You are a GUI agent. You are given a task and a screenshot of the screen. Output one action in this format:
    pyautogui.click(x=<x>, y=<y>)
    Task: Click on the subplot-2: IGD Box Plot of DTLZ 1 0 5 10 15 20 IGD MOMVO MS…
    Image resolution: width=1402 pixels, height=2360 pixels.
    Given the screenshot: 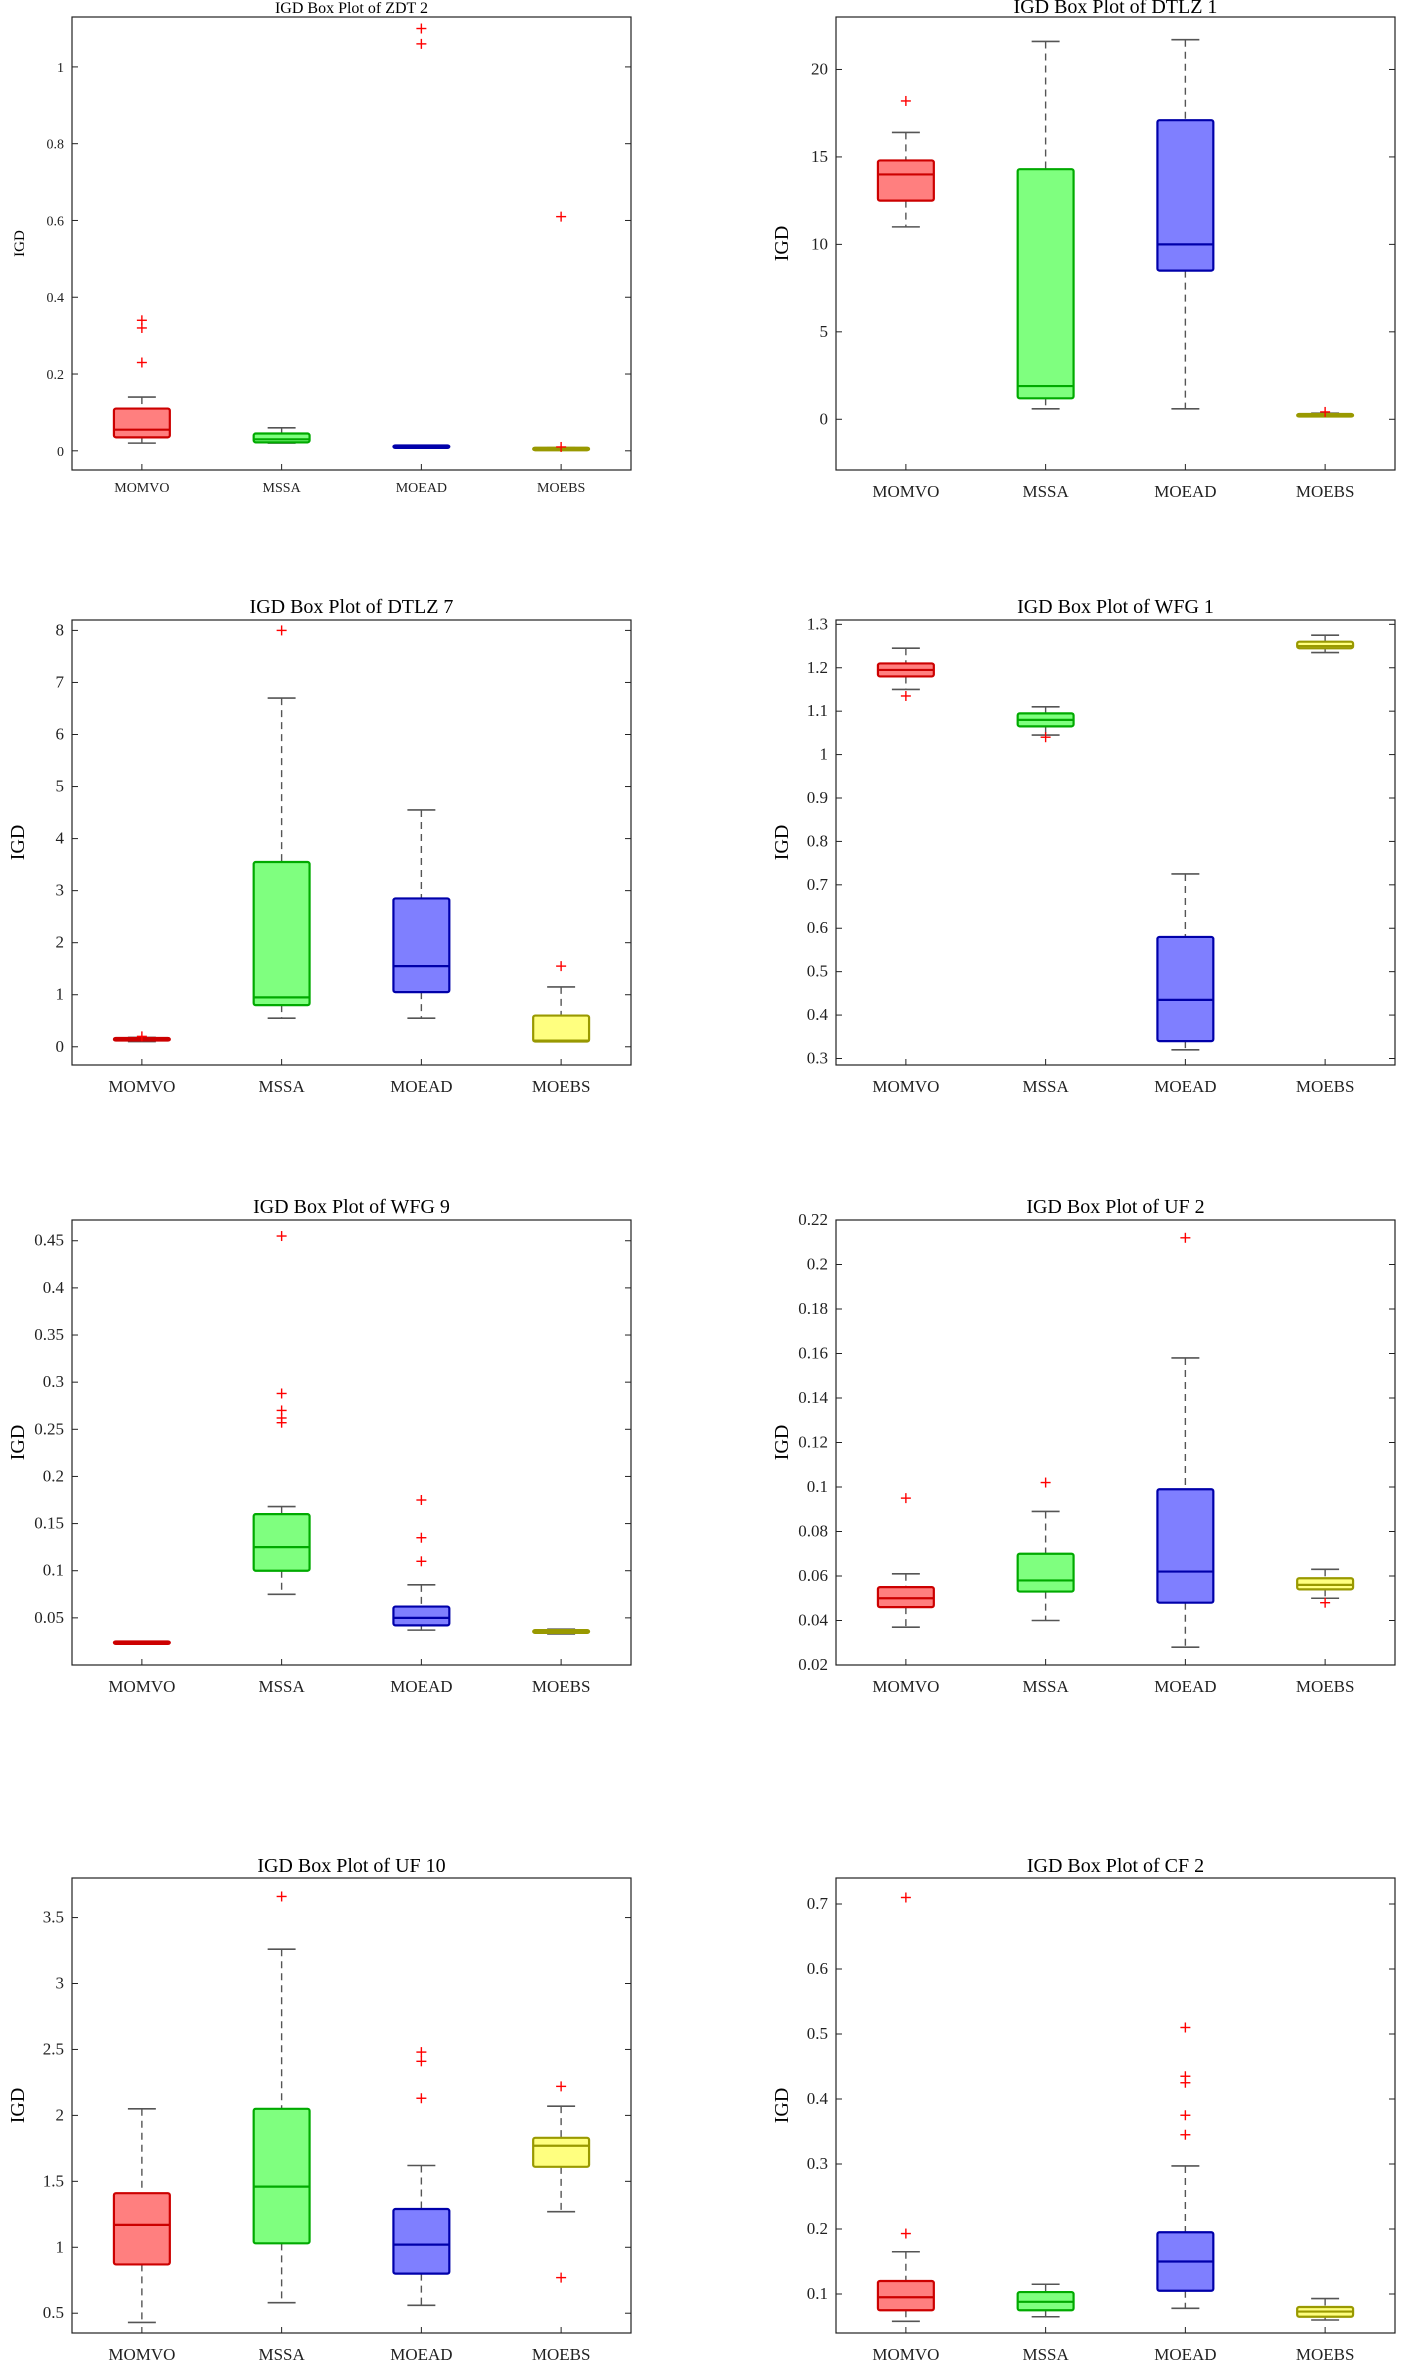 What is the action you would take?
    pyautogui.click(x=1083, y=250)
    